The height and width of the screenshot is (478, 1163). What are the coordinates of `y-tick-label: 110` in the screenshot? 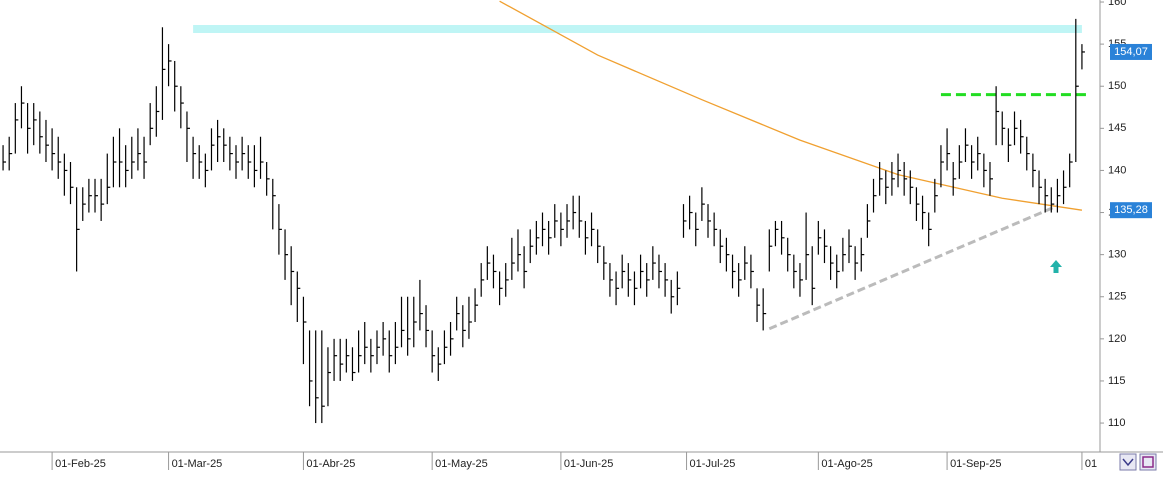 It's located at (1117, 423).